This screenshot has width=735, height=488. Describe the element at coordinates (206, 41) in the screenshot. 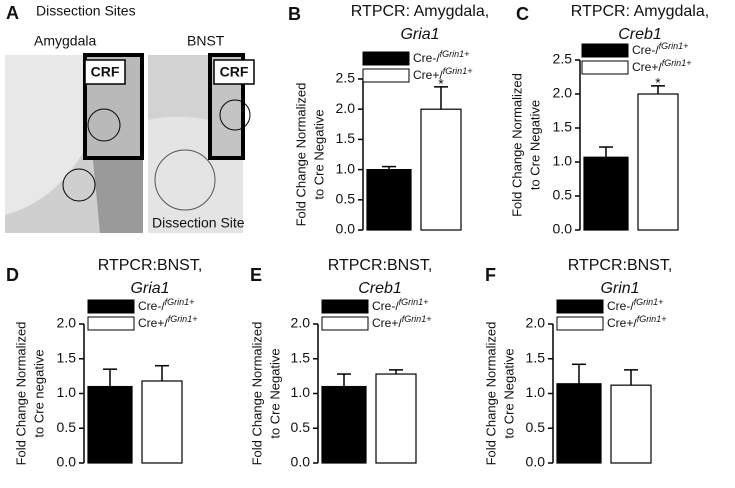

I see `image-label: BNST` at that location.